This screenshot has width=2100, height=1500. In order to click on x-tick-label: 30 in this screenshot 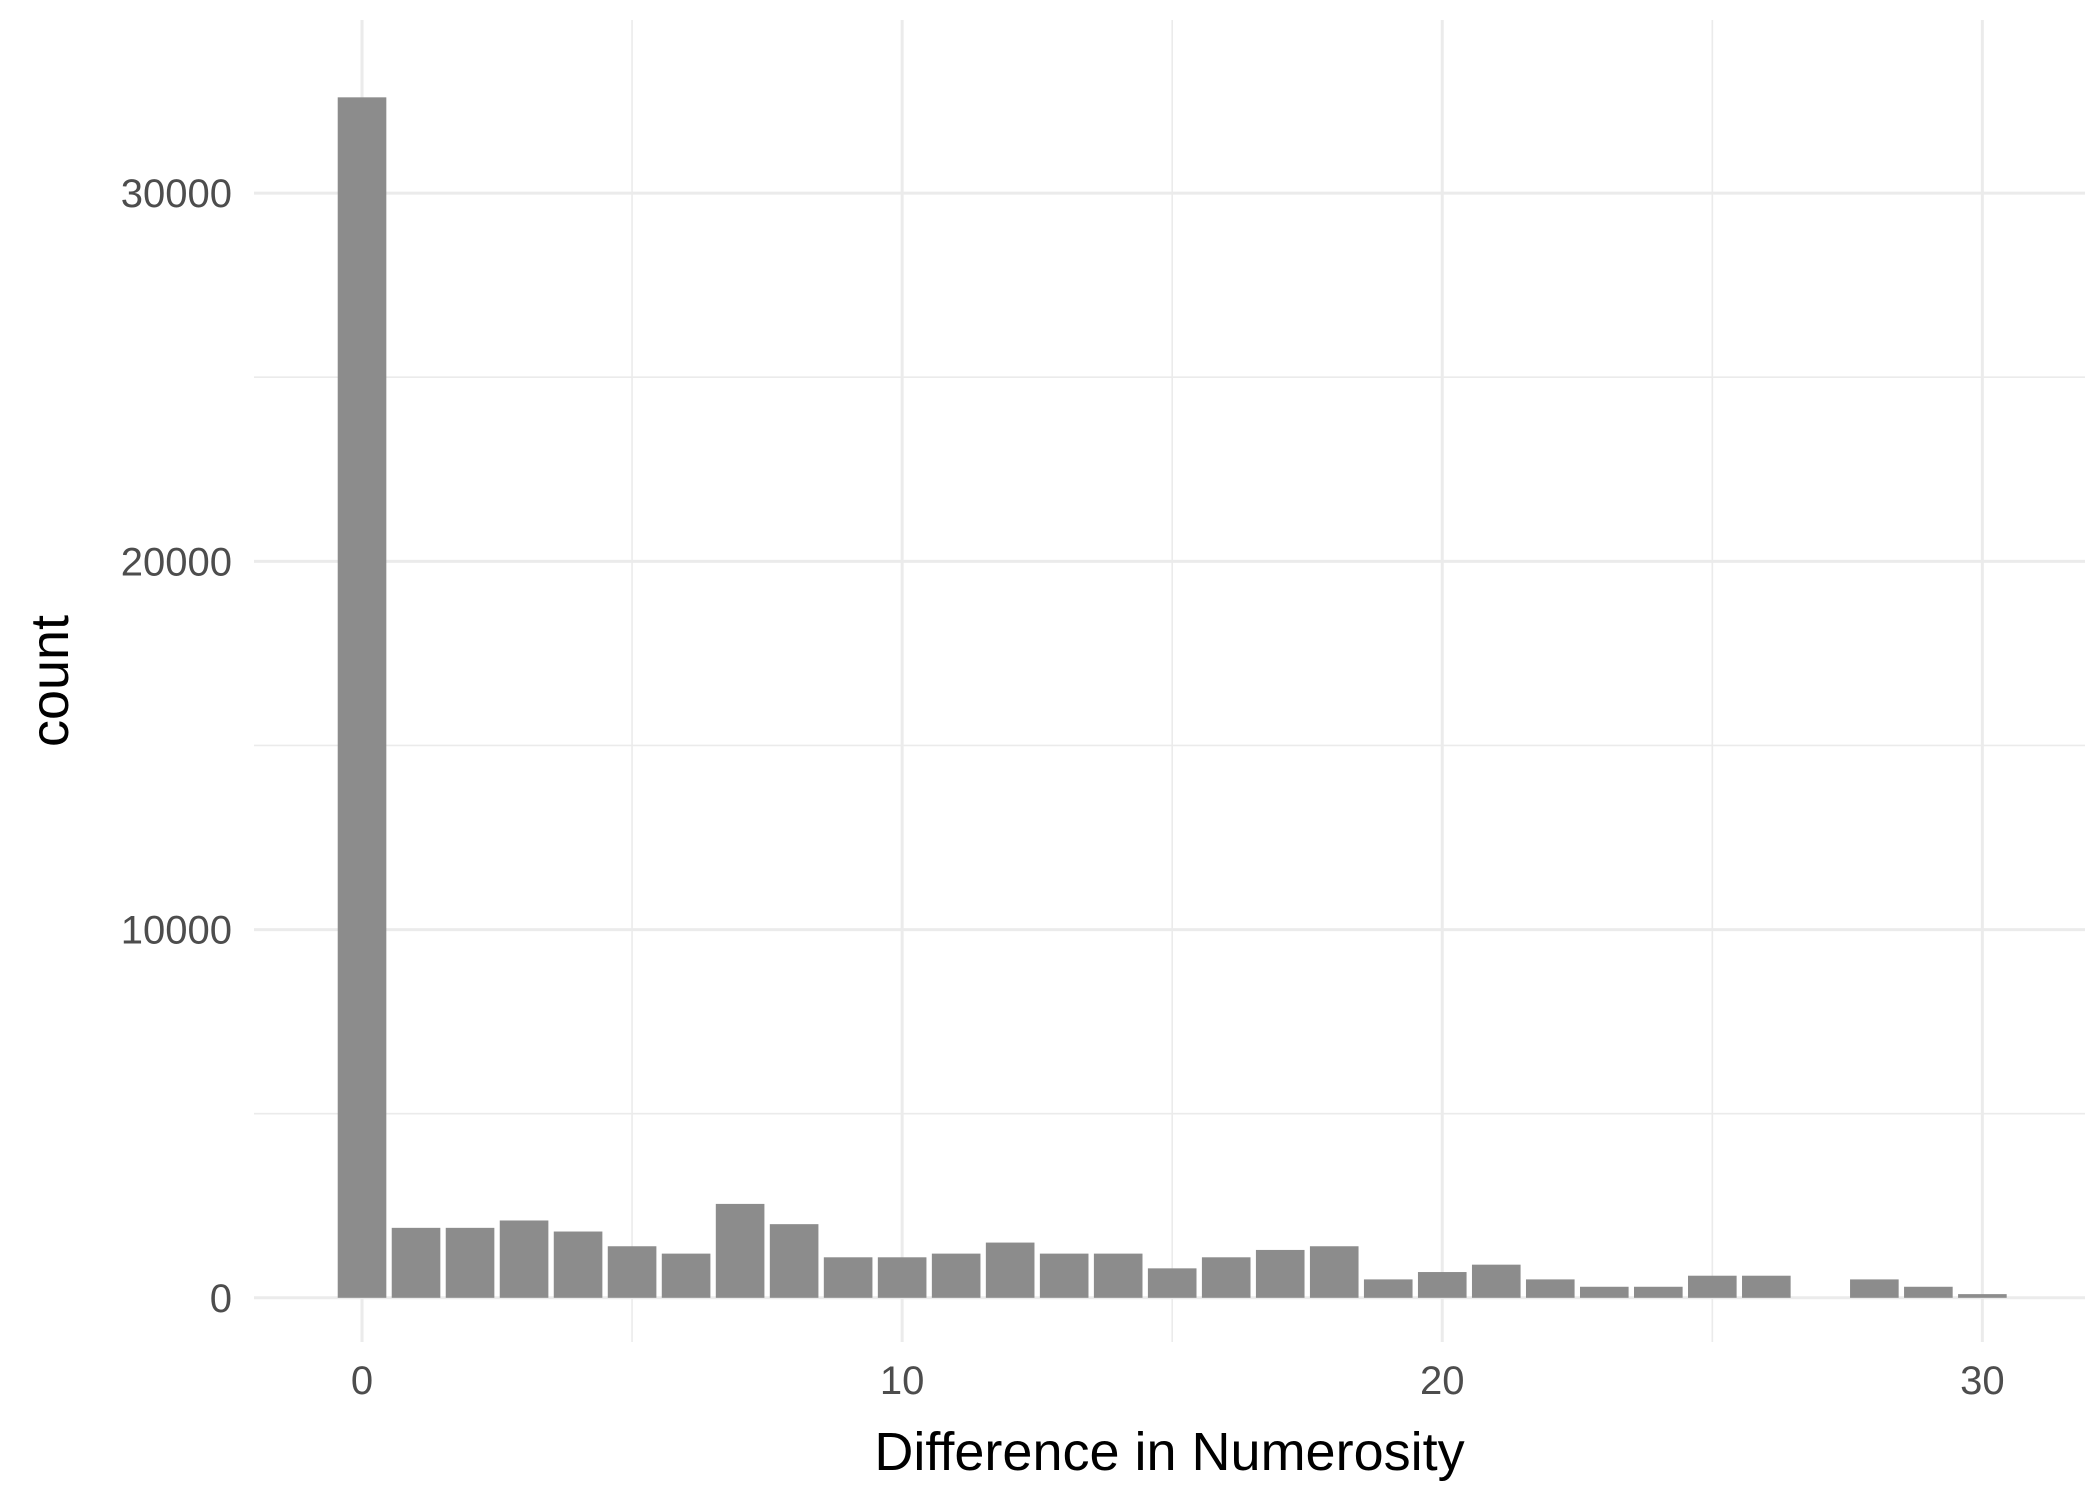, I will do `click(1982, 1381)`.